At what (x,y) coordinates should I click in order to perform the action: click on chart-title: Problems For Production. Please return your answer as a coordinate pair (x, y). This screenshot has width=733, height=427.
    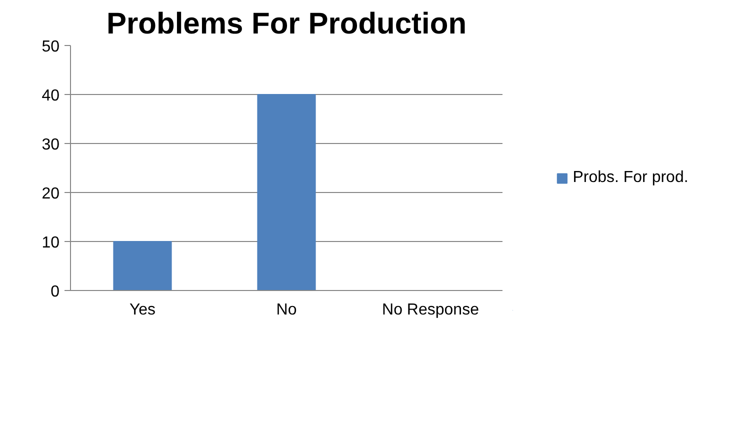
    Looking at the image, I should click on (286, 24).